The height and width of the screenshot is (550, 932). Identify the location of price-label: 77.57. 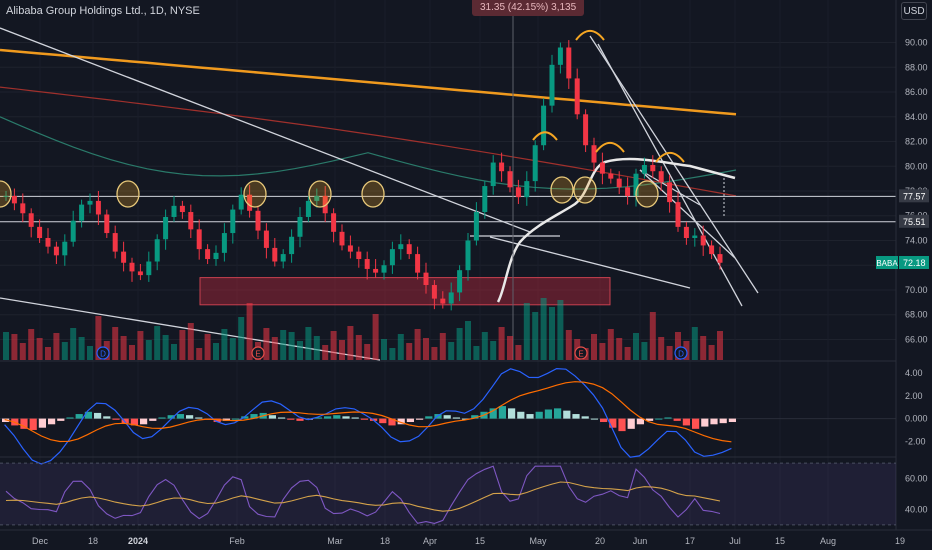
(914, 196).